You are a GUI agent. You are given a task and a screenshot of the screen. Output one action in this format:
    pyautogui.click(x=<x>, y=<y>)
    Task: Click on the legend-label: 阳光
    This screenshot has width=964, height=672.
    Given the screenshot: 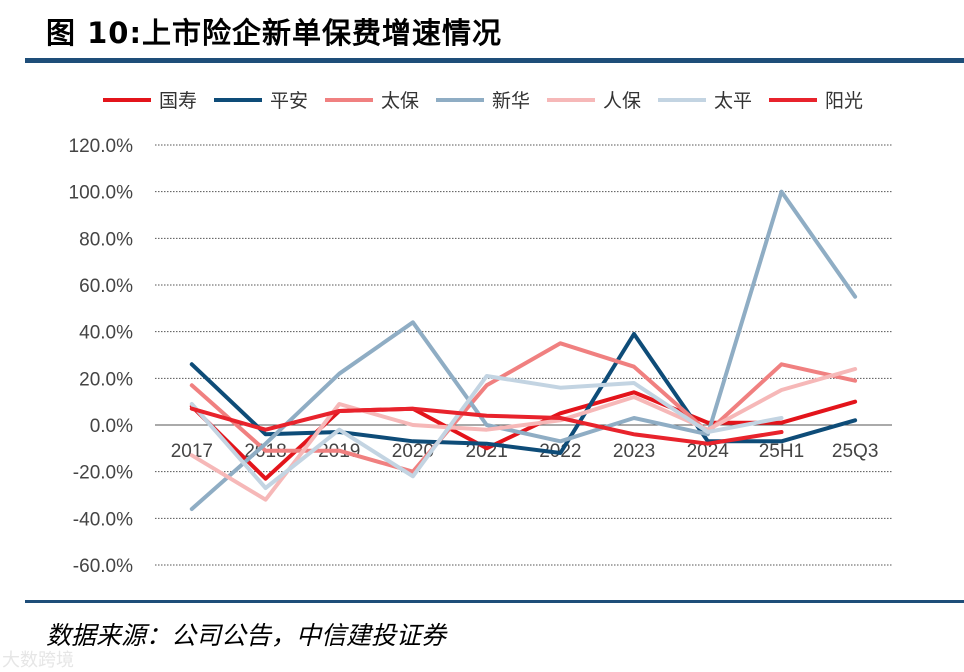 What is the action you would take?
    pyautogui.click(x=844, y=101)
    